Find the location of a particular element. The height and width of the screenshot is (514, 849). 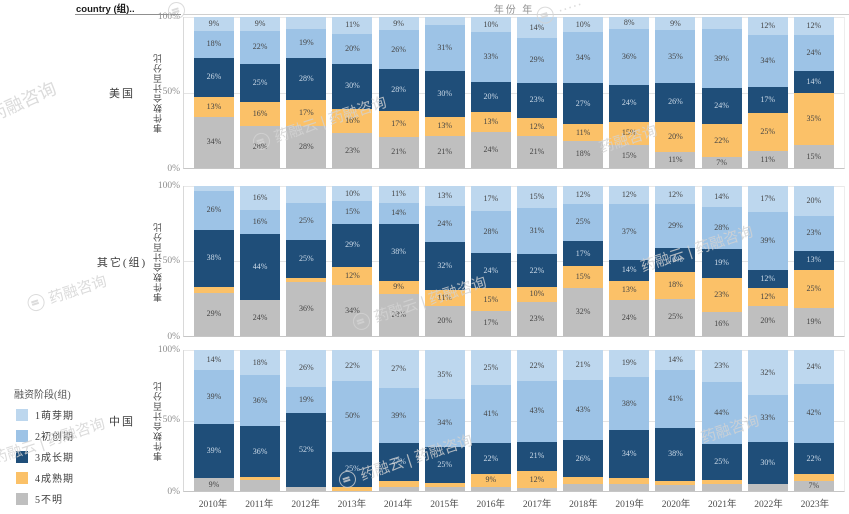

segment-4成熟期: 9% is located at coordinates (490, 480).